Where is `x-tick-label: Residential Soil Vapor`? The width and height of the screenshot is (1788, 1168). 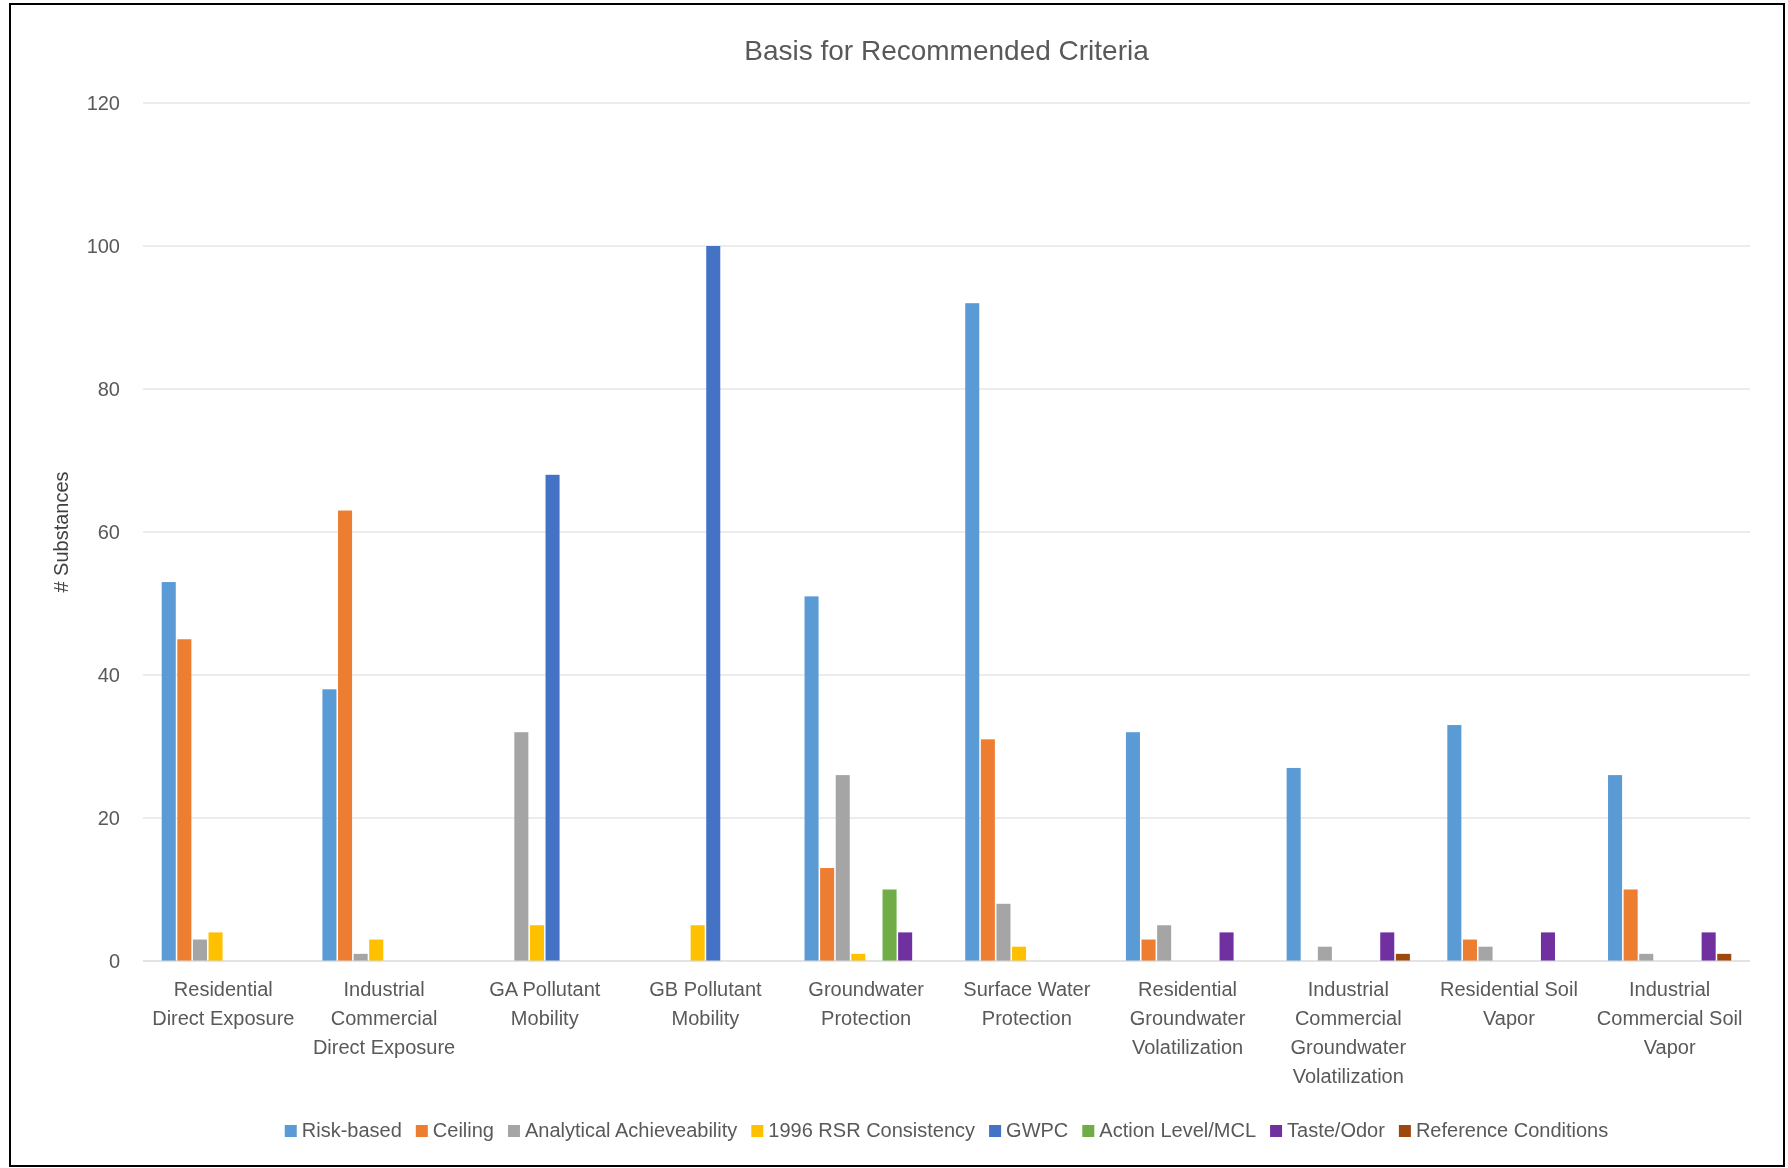 x-tick-label: Residential Soil Vapor is located at coordinates (1509, 1003).